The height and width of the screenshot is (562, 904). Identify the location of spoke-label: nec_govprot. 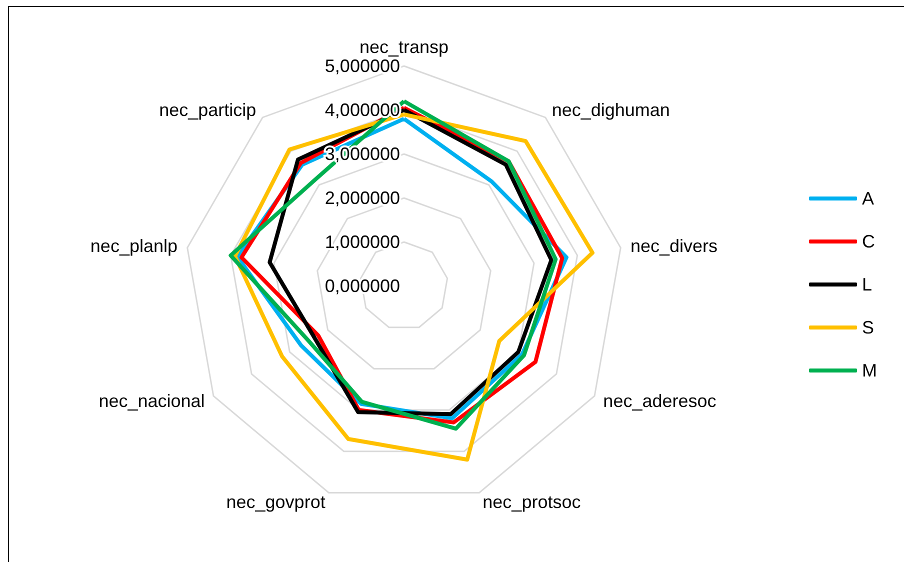
(276, 502).